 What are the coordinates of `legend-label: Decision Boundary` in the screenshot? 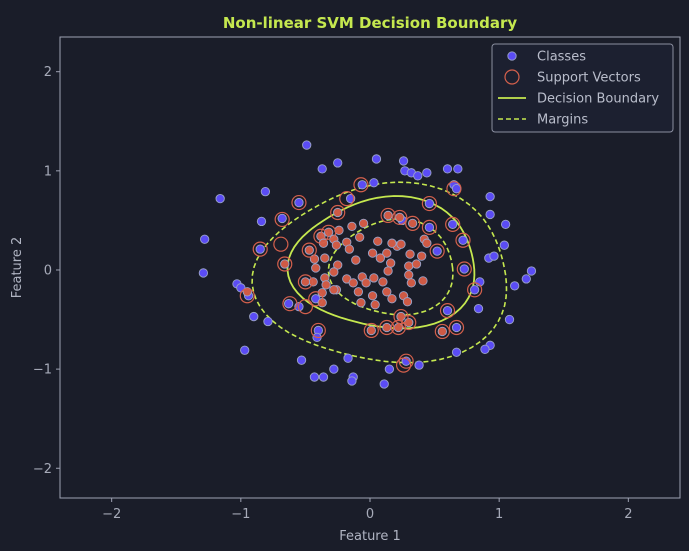 It's located at (598, 99).